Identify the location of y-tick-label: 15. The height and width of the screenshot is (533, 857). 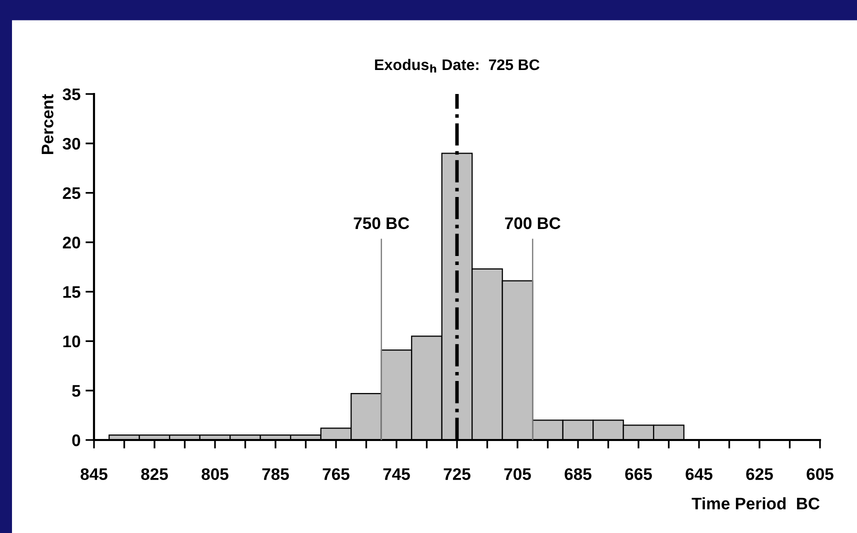
(71, 292).